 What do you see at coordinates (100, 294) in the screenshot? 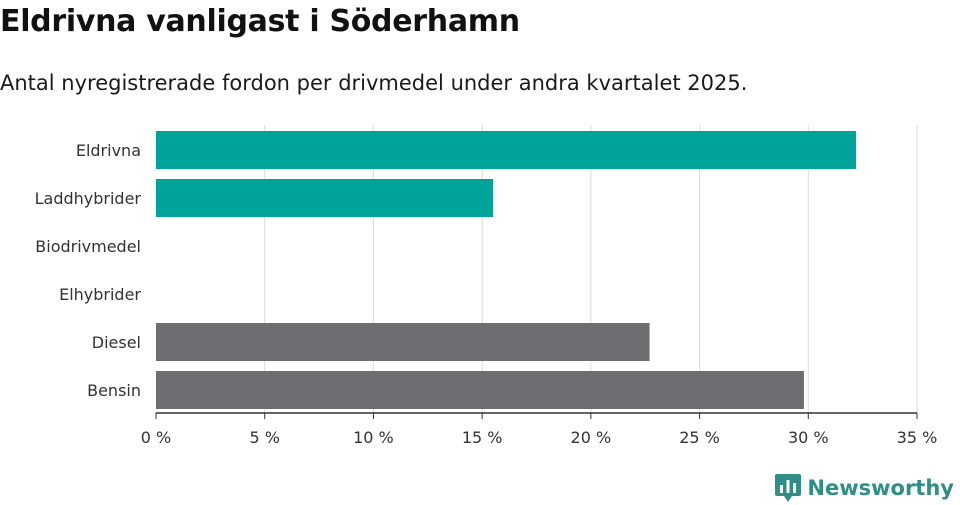
I see `category-label: Elhybrider` at bounding box center [100, 294].